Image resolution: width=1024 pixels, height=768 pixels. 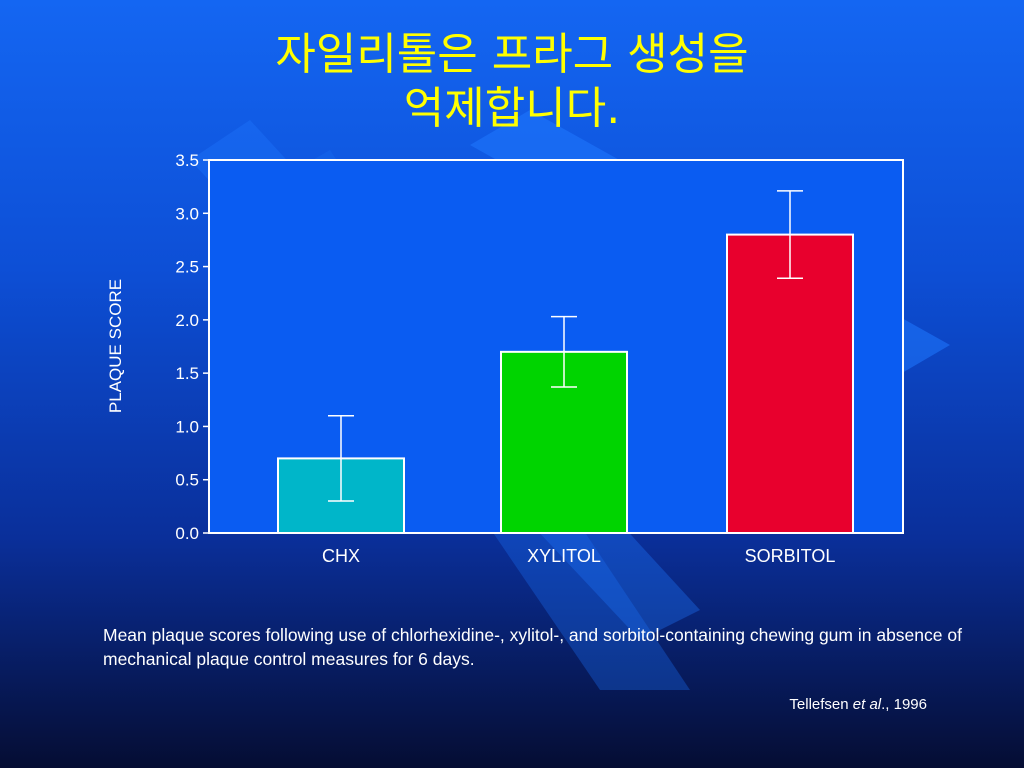 What do you see at coordinates (192, 347) in the screenshot?
I see `y-axis-ticks: 0.0 0.5 1.0 1.5 2.0 2.5 3.0 3.5` at bounding box center [192, 347].